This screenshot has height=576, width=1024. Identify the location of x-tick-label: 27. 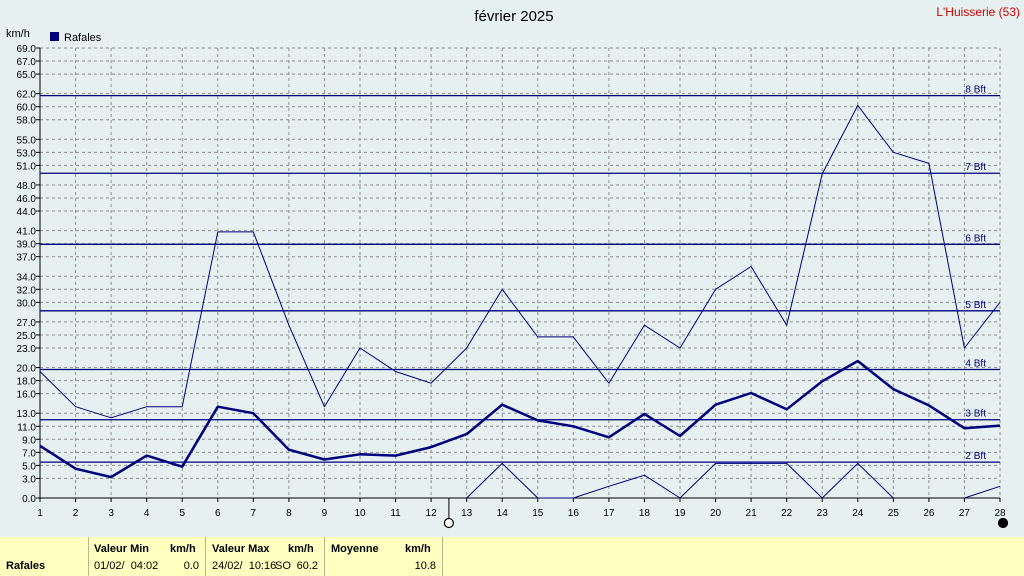
(965, 513).